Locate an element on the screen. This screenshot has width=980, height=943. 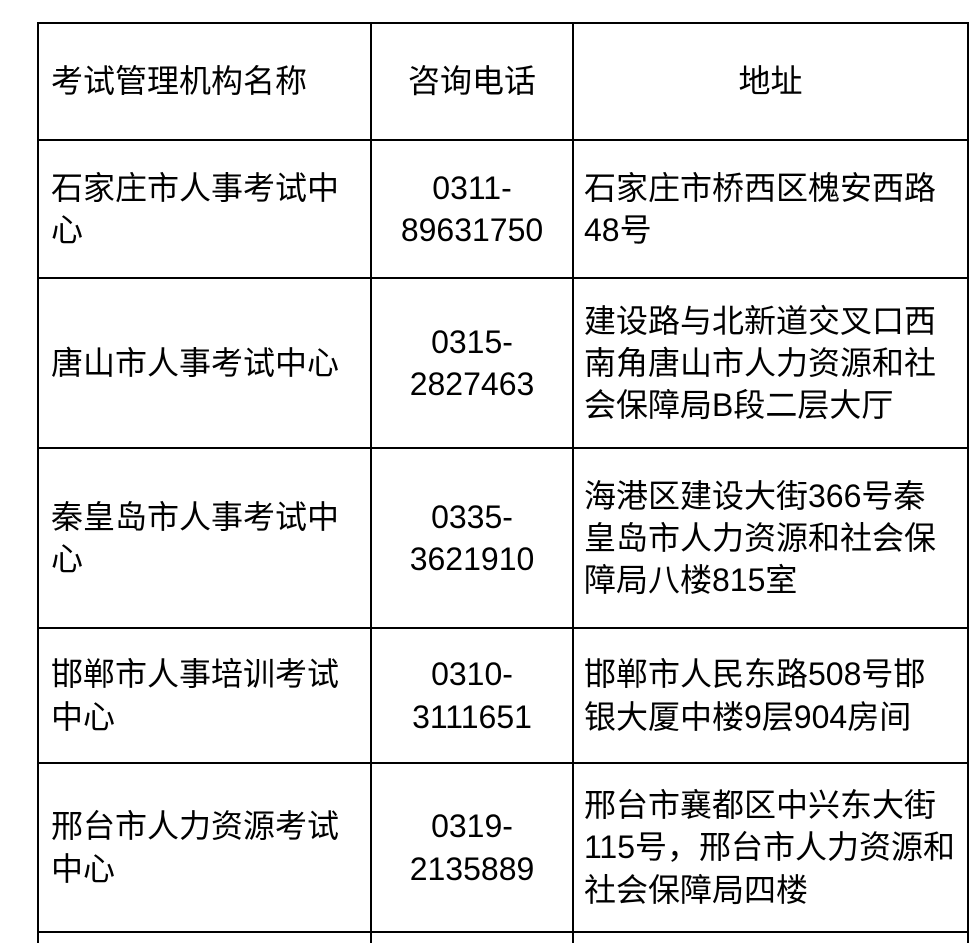
phone-cell: 0335-3621910 is located at coordinates (472, 538).